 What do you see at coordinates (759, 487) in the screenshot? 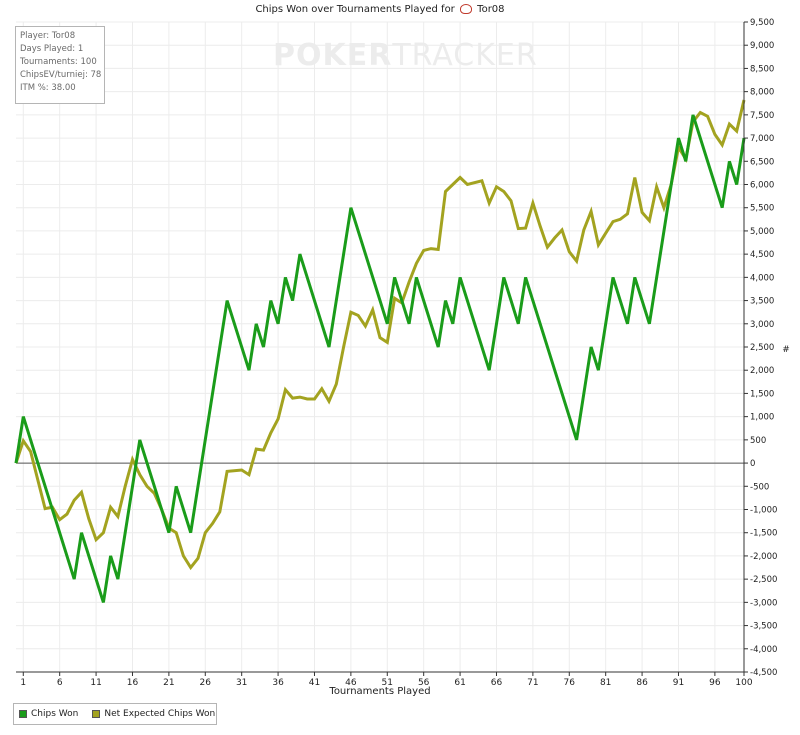
I see `y-tick-label: -500` at bounding box center [759, 487].